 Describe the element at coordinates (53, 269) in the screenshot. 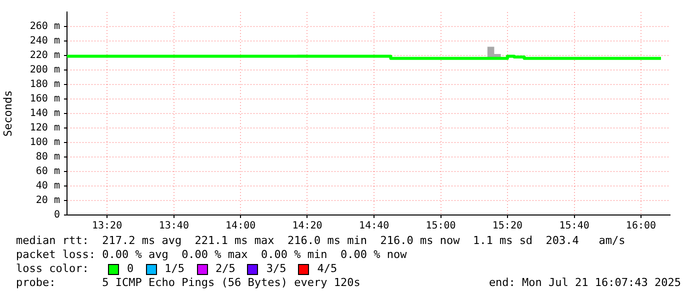

I see `legend-title: loss color:` at that location.